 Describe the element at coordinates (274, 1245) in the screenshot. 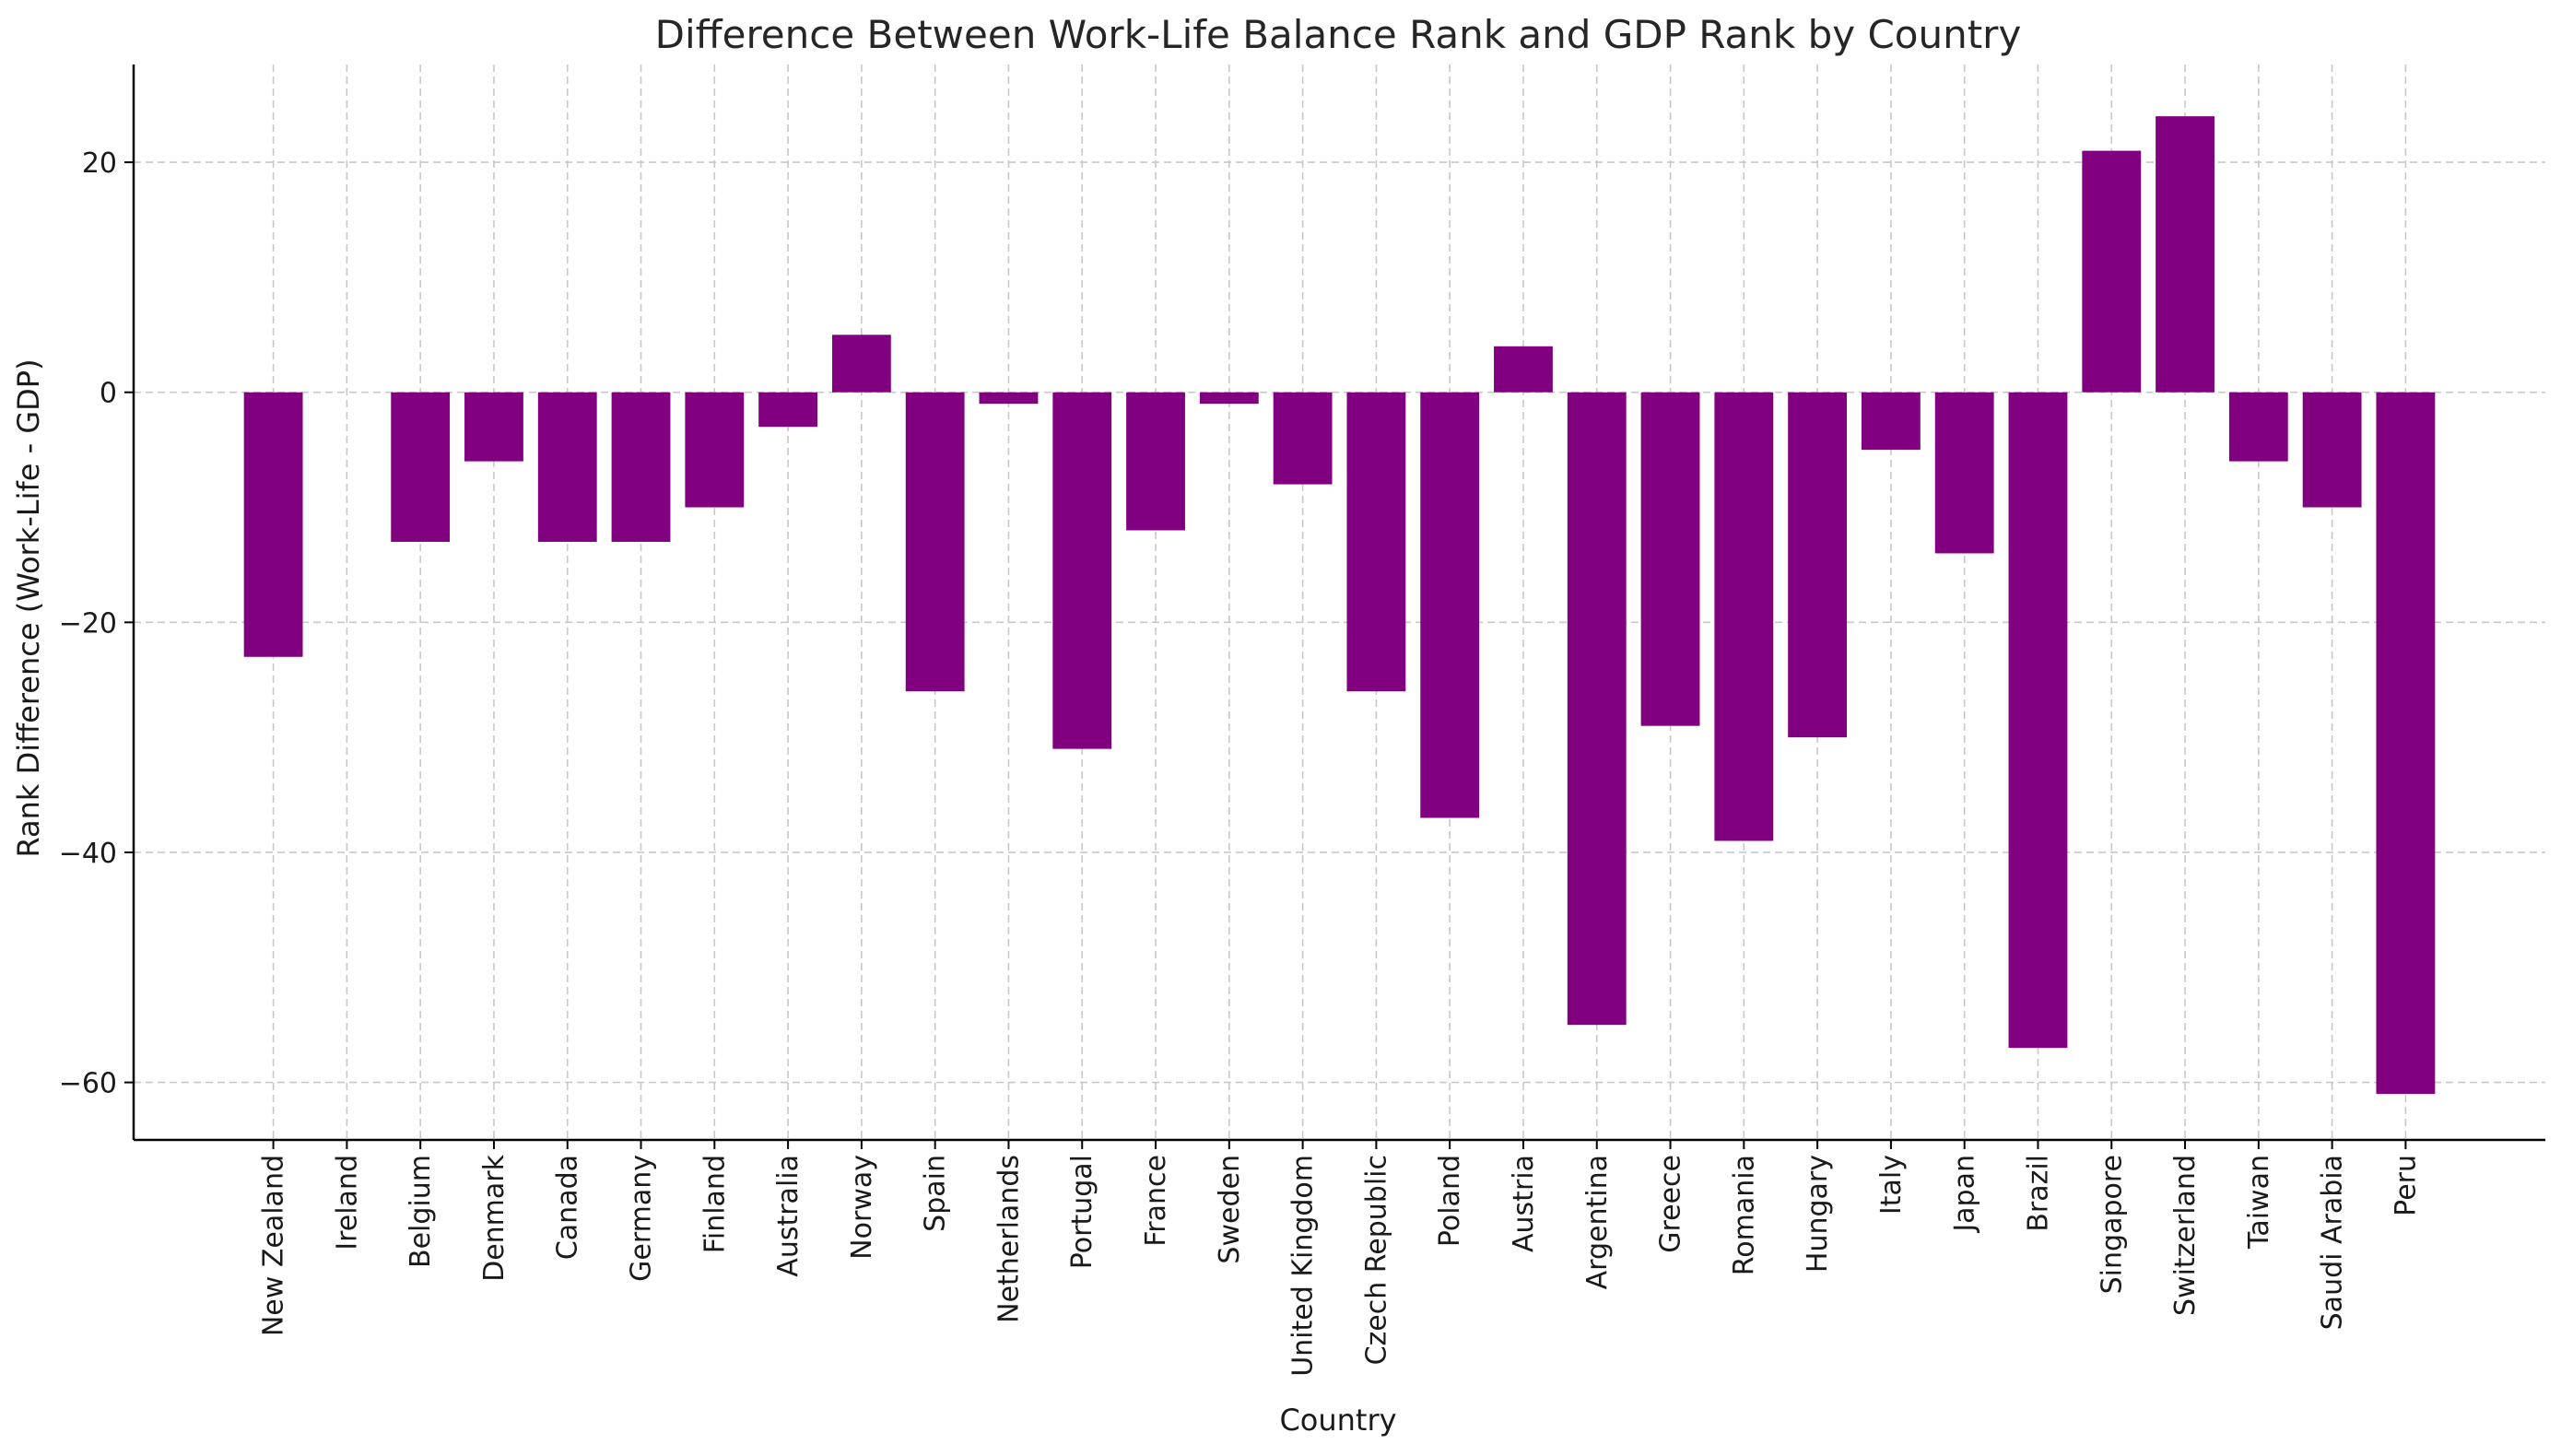

I see `x-tick-label: New Zealand` at that location.